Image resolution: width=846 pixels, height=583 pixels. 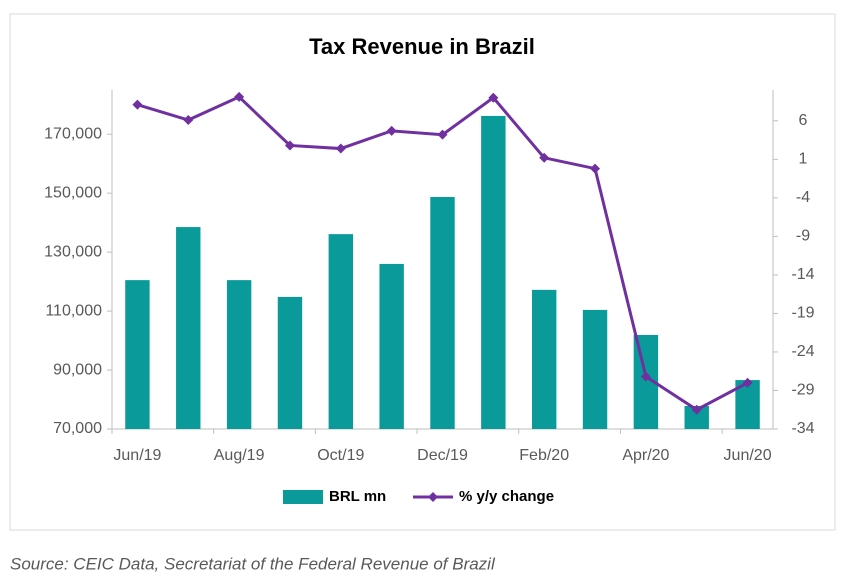 What do you see at coordinates (544, 455) in the screenshot?
I see `x-tick-label: Feb/20` at bounding box center [544, 455].